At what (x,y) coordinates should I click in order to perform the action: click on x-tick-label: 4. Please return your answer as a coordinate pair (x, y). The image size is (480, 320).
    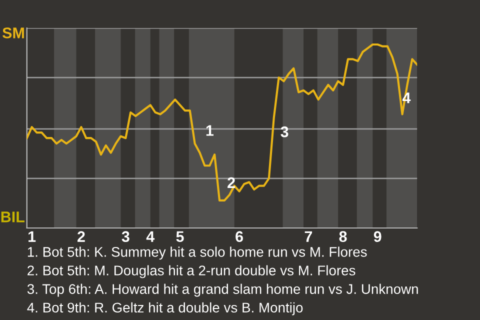
    Looking at the image, I should click on (150, 236).